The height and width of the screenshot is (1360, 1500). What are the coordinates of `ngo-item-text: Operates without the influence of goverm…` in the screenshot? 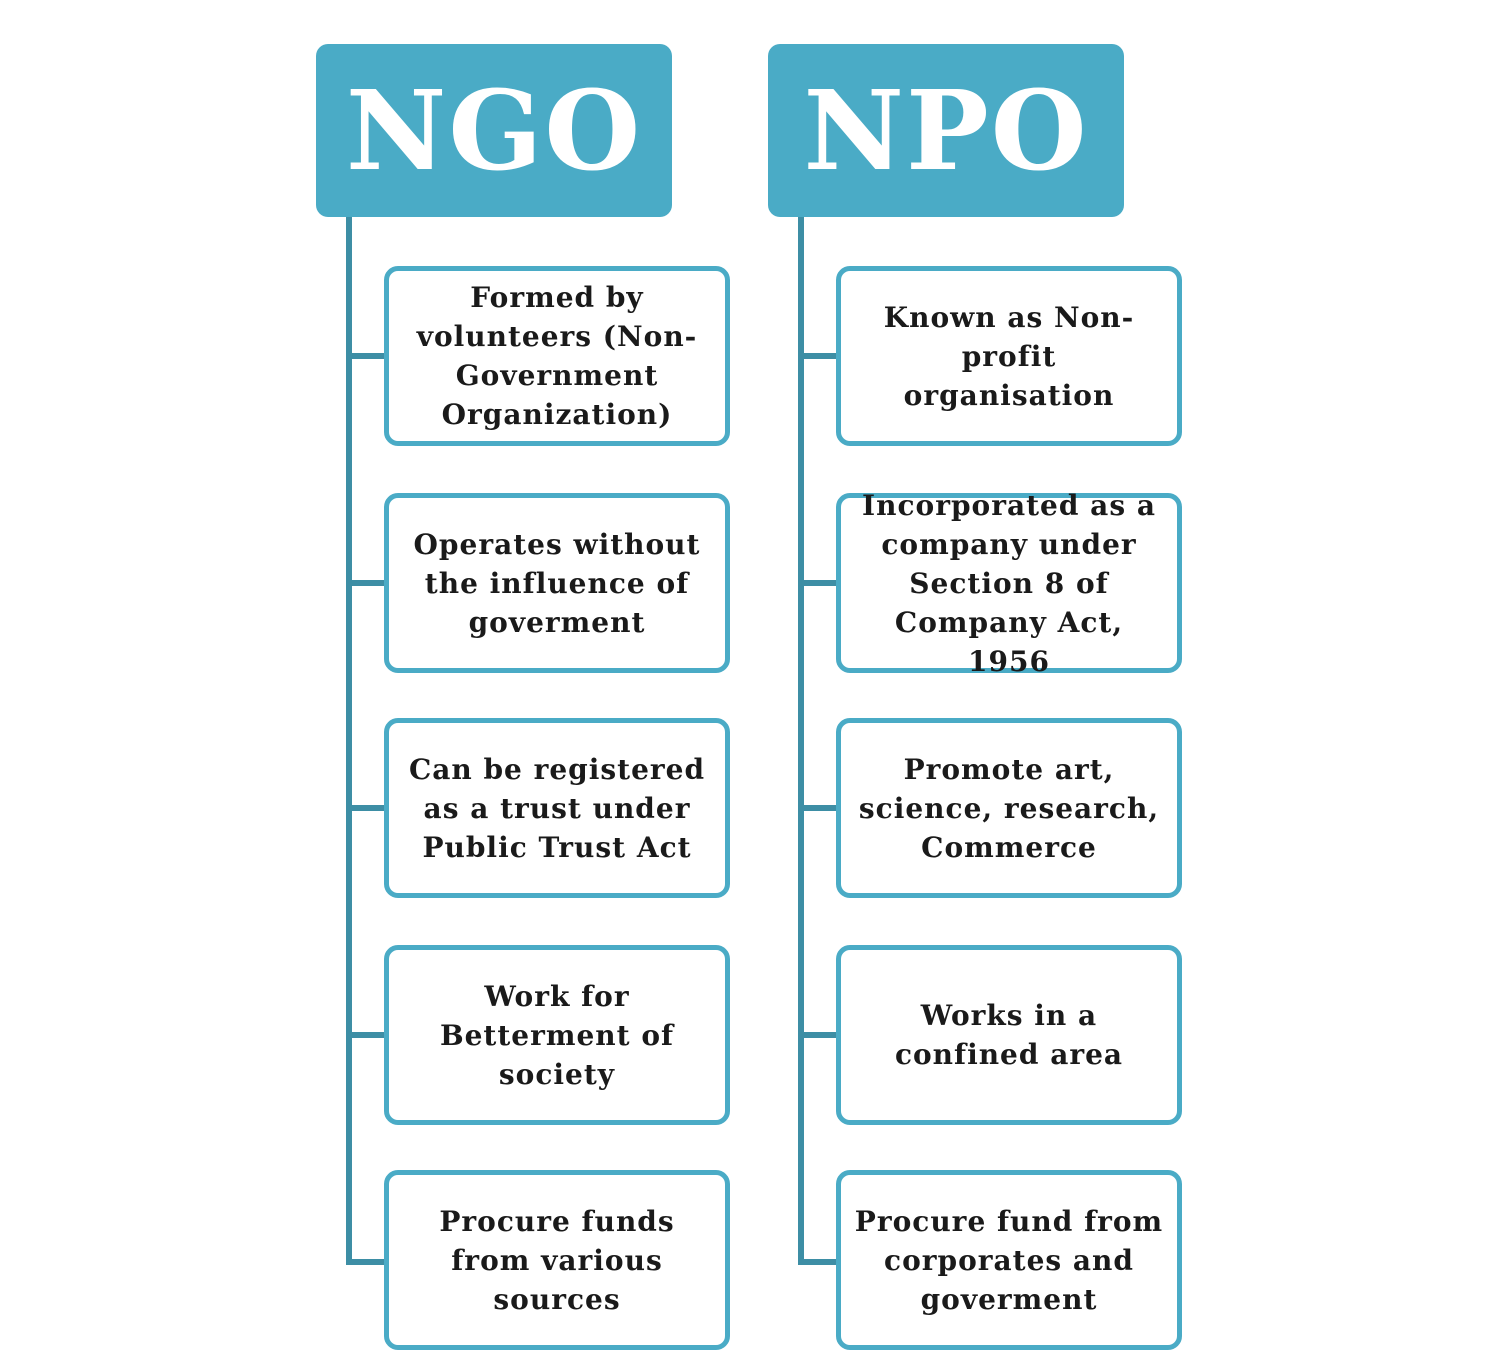 It's located at (557, 583).